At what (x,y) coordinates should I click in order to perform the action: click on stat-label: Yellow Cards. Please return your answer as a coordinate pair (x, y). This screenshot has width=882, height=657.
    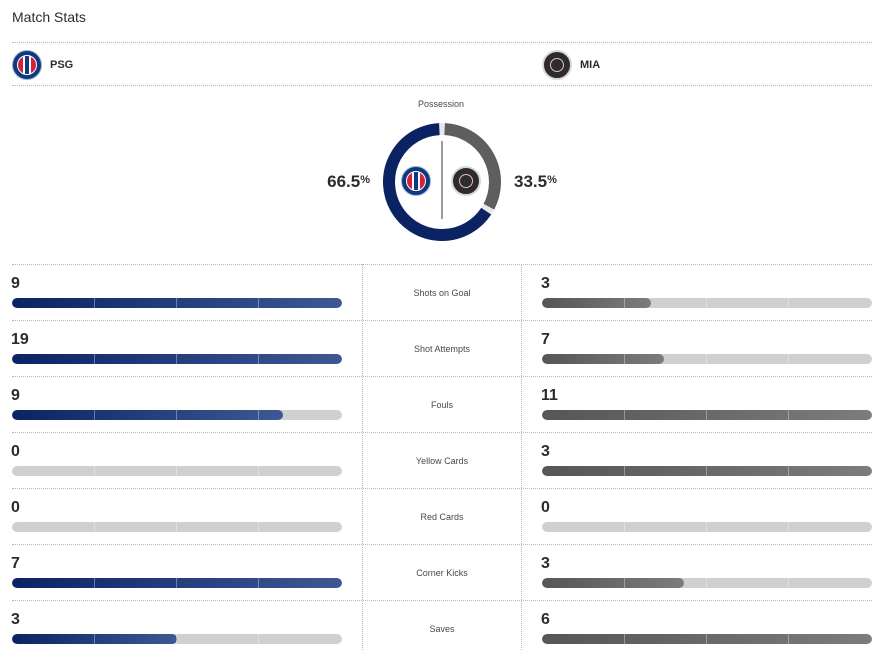
    Looking at the image, I should click on (442, 461).